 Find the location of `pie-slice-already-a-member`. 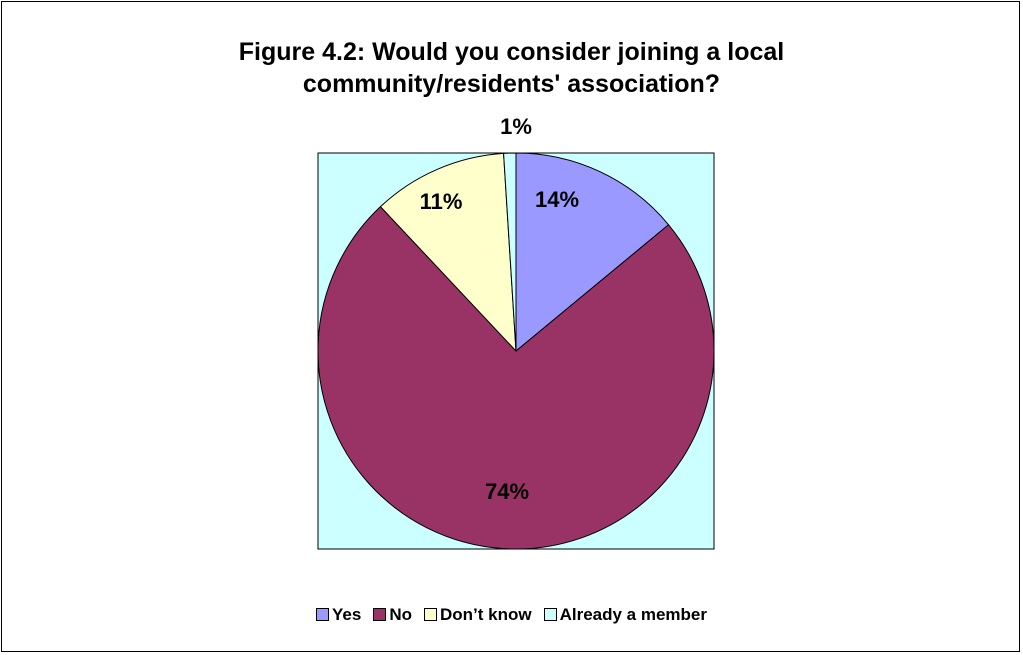

pie-slice-already-a-member is located at coordinates (510, 252).